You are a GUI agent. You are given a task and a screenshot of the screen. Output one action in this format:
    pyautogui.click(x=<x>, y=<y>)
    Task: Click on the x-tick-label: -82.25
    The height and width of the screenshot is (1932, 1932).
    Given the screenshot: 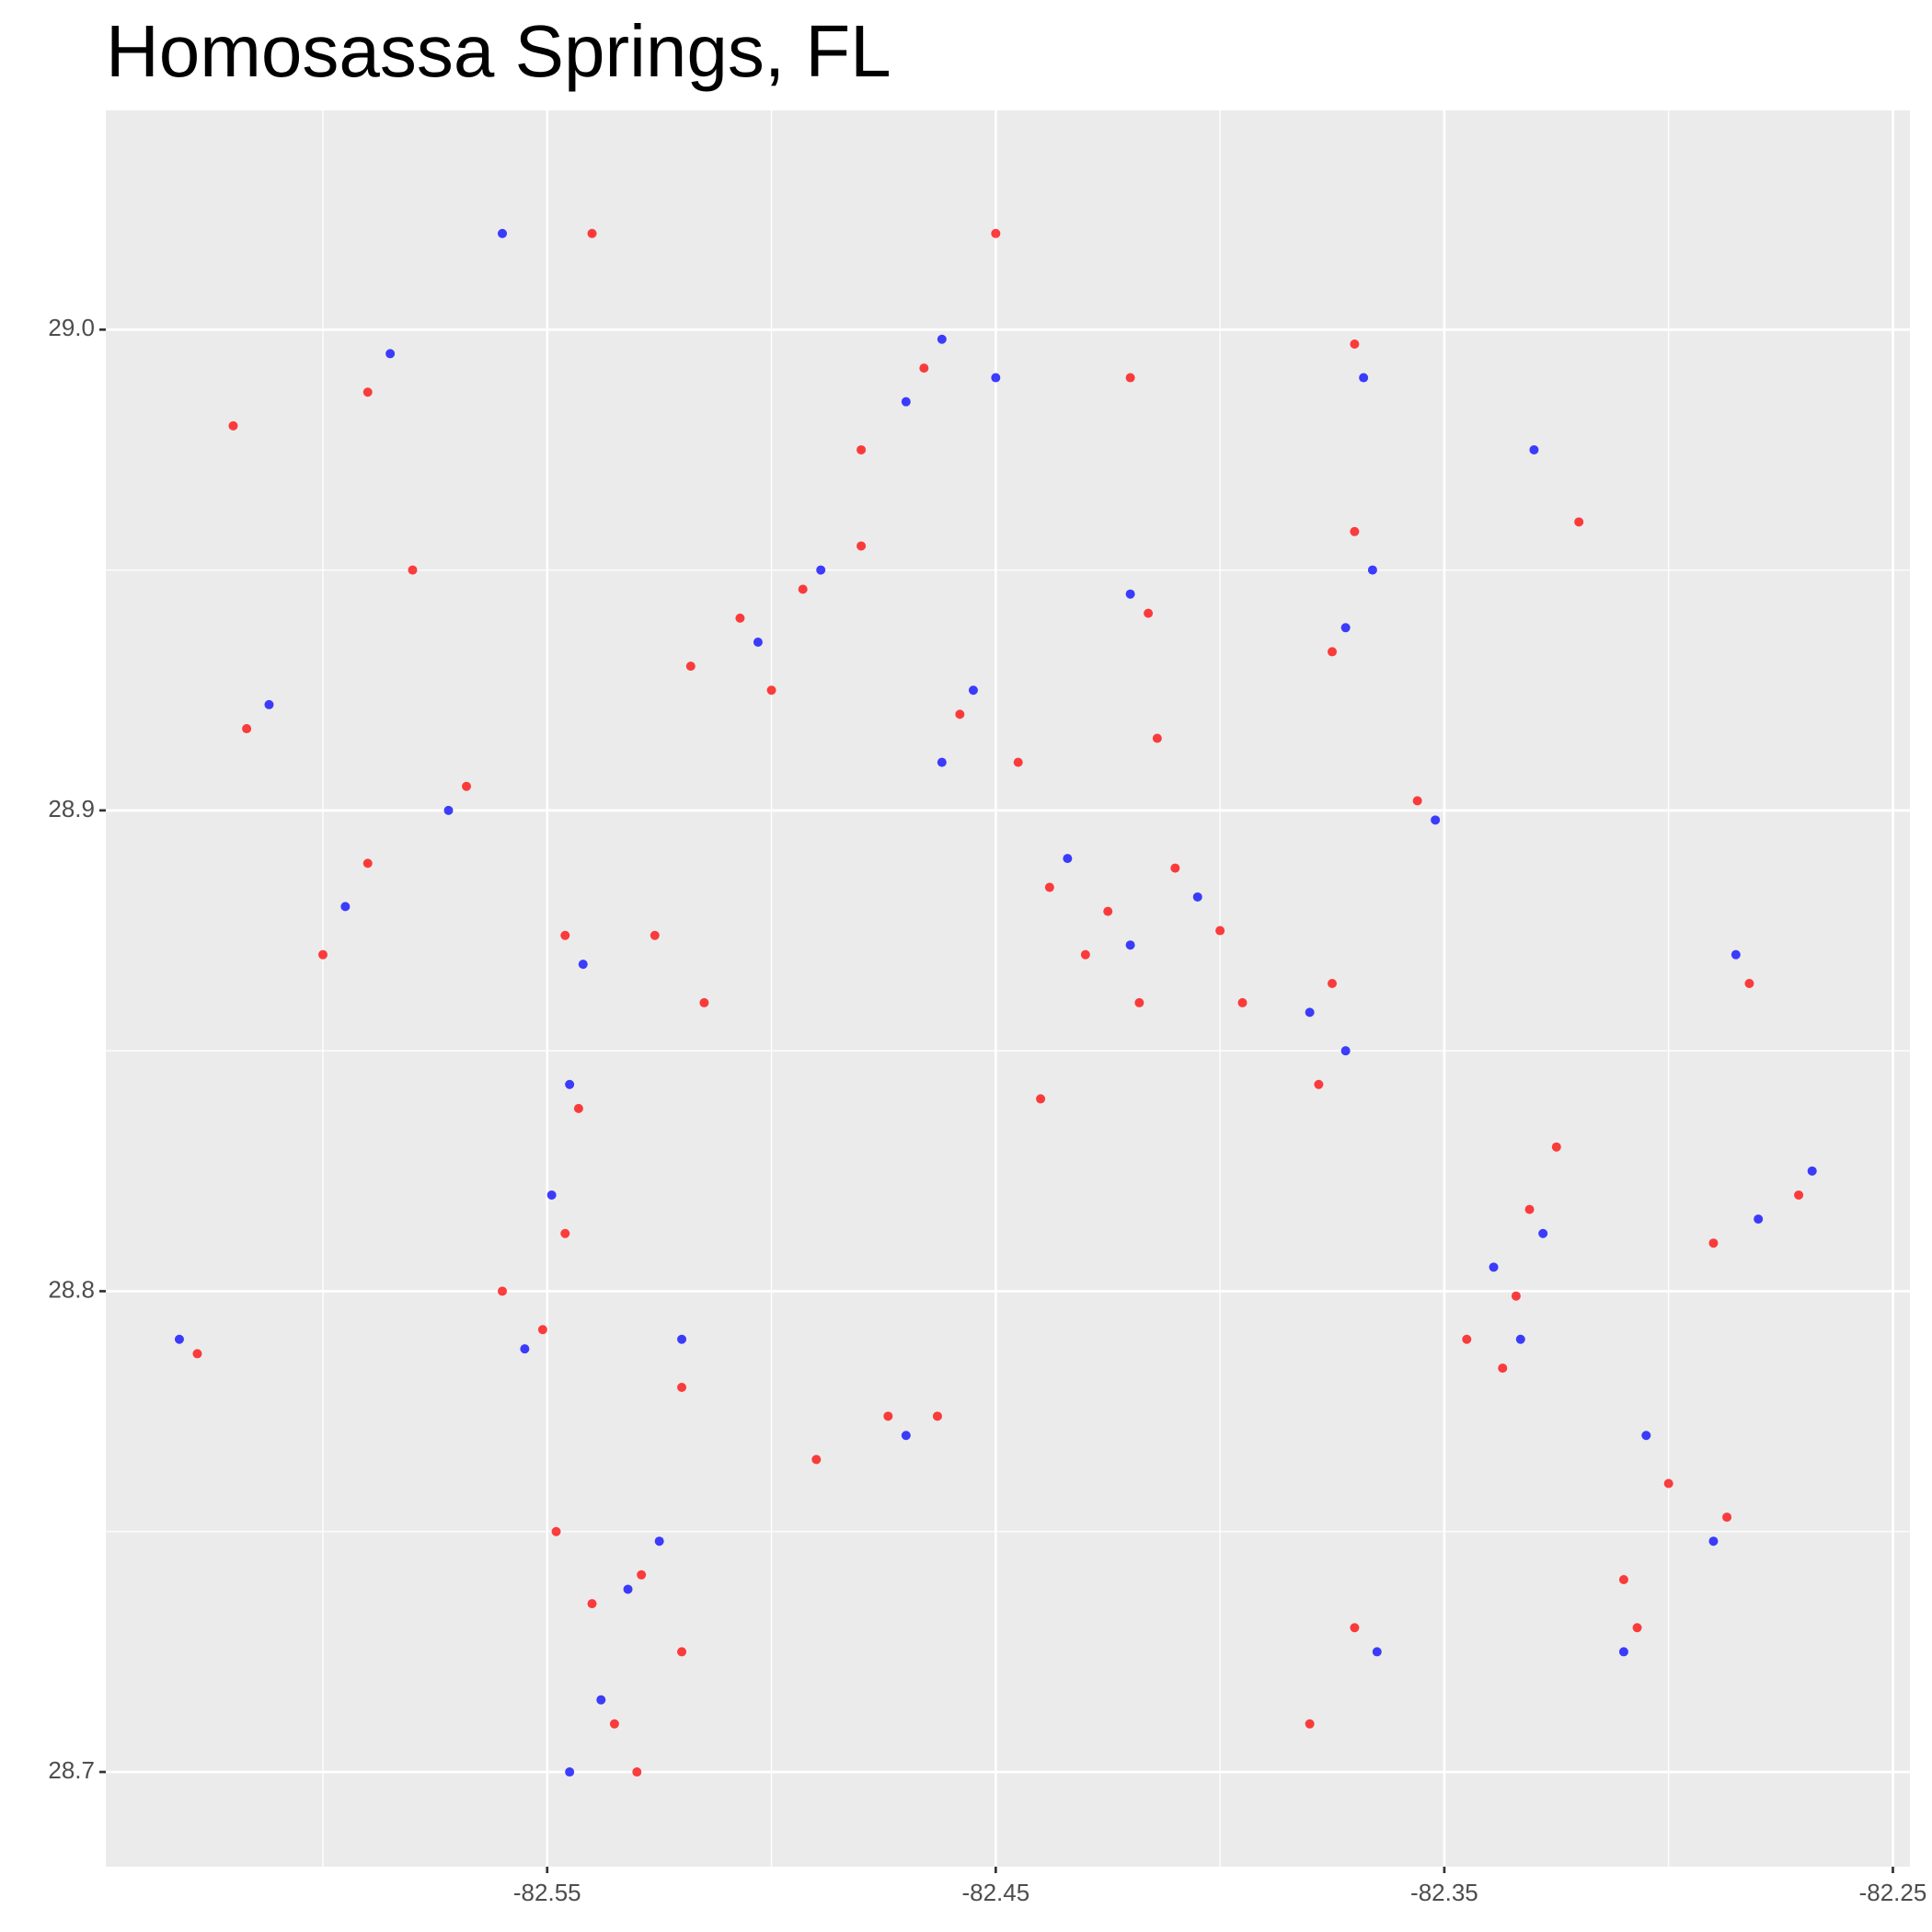 What is the action you would take?
    pyautogui.click(x=1893, y=1892)
    